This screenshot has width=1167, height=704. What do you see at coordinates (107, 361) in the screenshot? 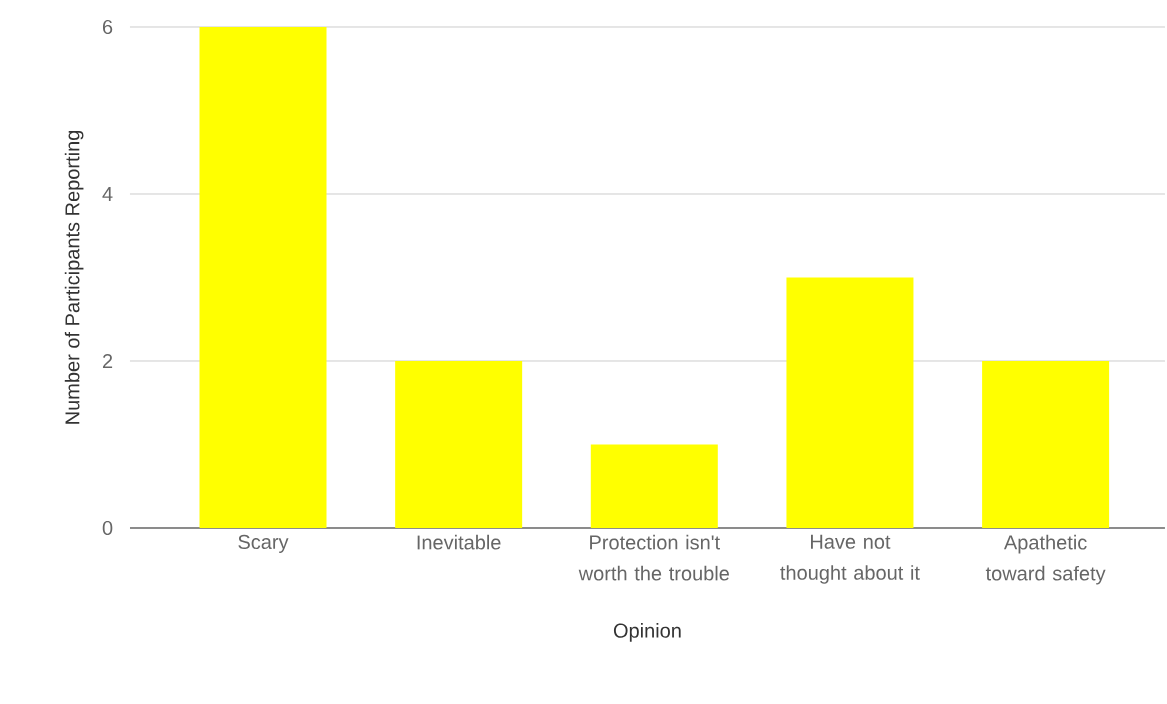
I see `y-tick-label: 2` at bounding box center [107, 361].